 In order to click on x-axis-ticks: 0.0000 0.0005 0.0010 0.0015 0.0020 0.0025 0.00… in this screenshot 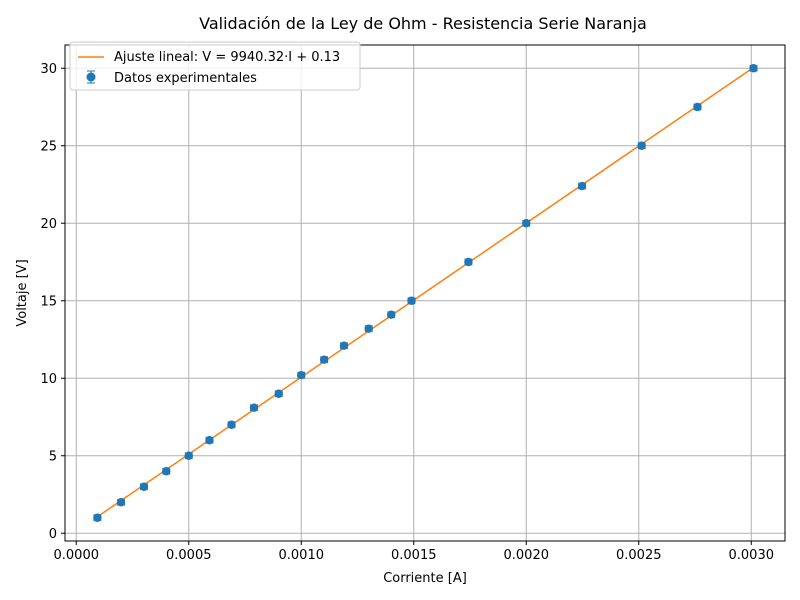, I will do `click(414, 552)`.